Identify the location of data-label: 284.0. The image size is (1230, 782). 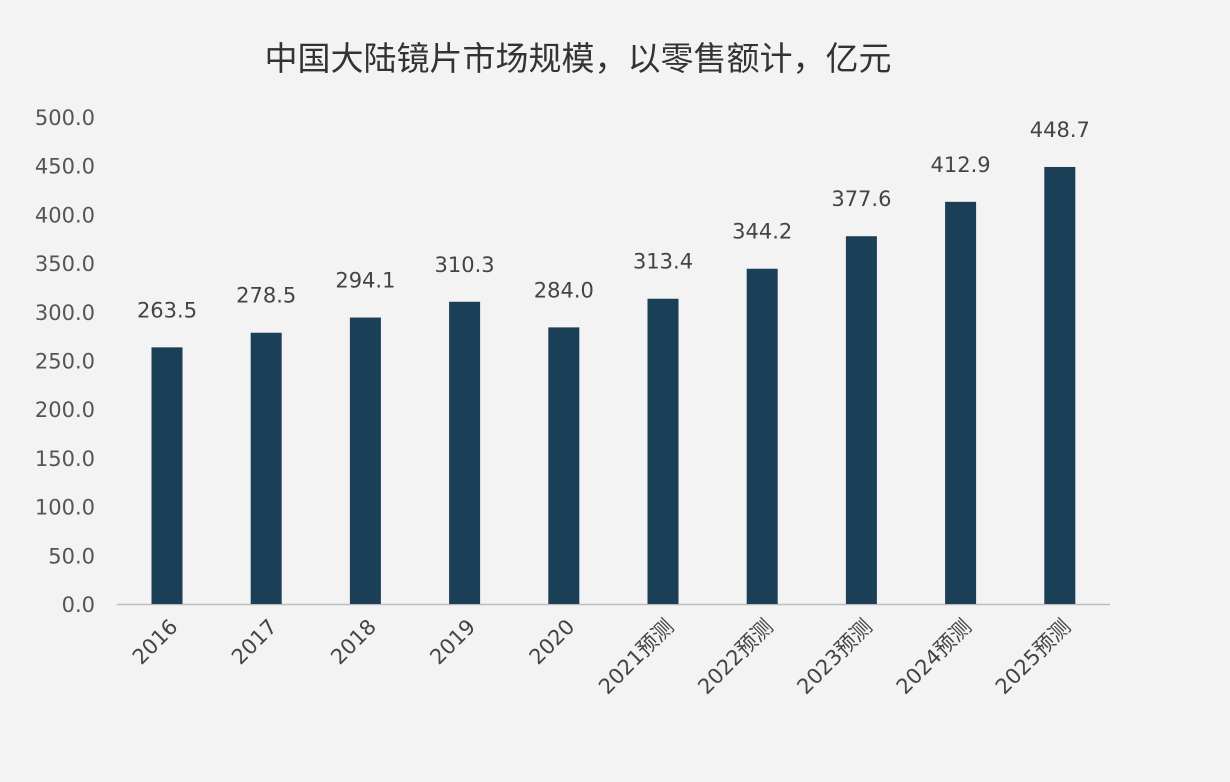
(564, 290).